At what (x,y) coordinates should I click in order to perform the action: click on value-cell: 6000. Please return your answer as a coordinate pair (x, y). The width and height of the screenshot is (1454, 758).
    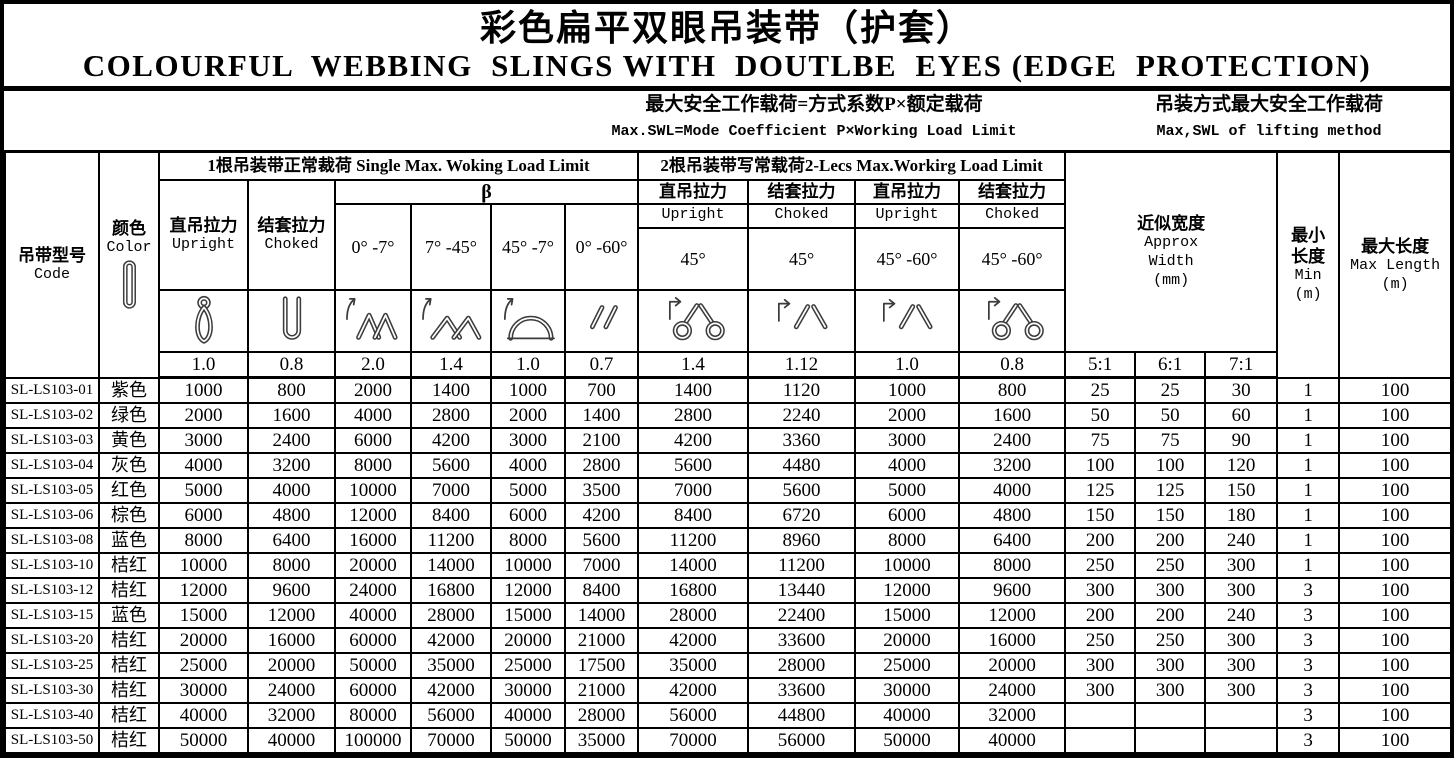
    Looking at the image, I should click on (907, 515).